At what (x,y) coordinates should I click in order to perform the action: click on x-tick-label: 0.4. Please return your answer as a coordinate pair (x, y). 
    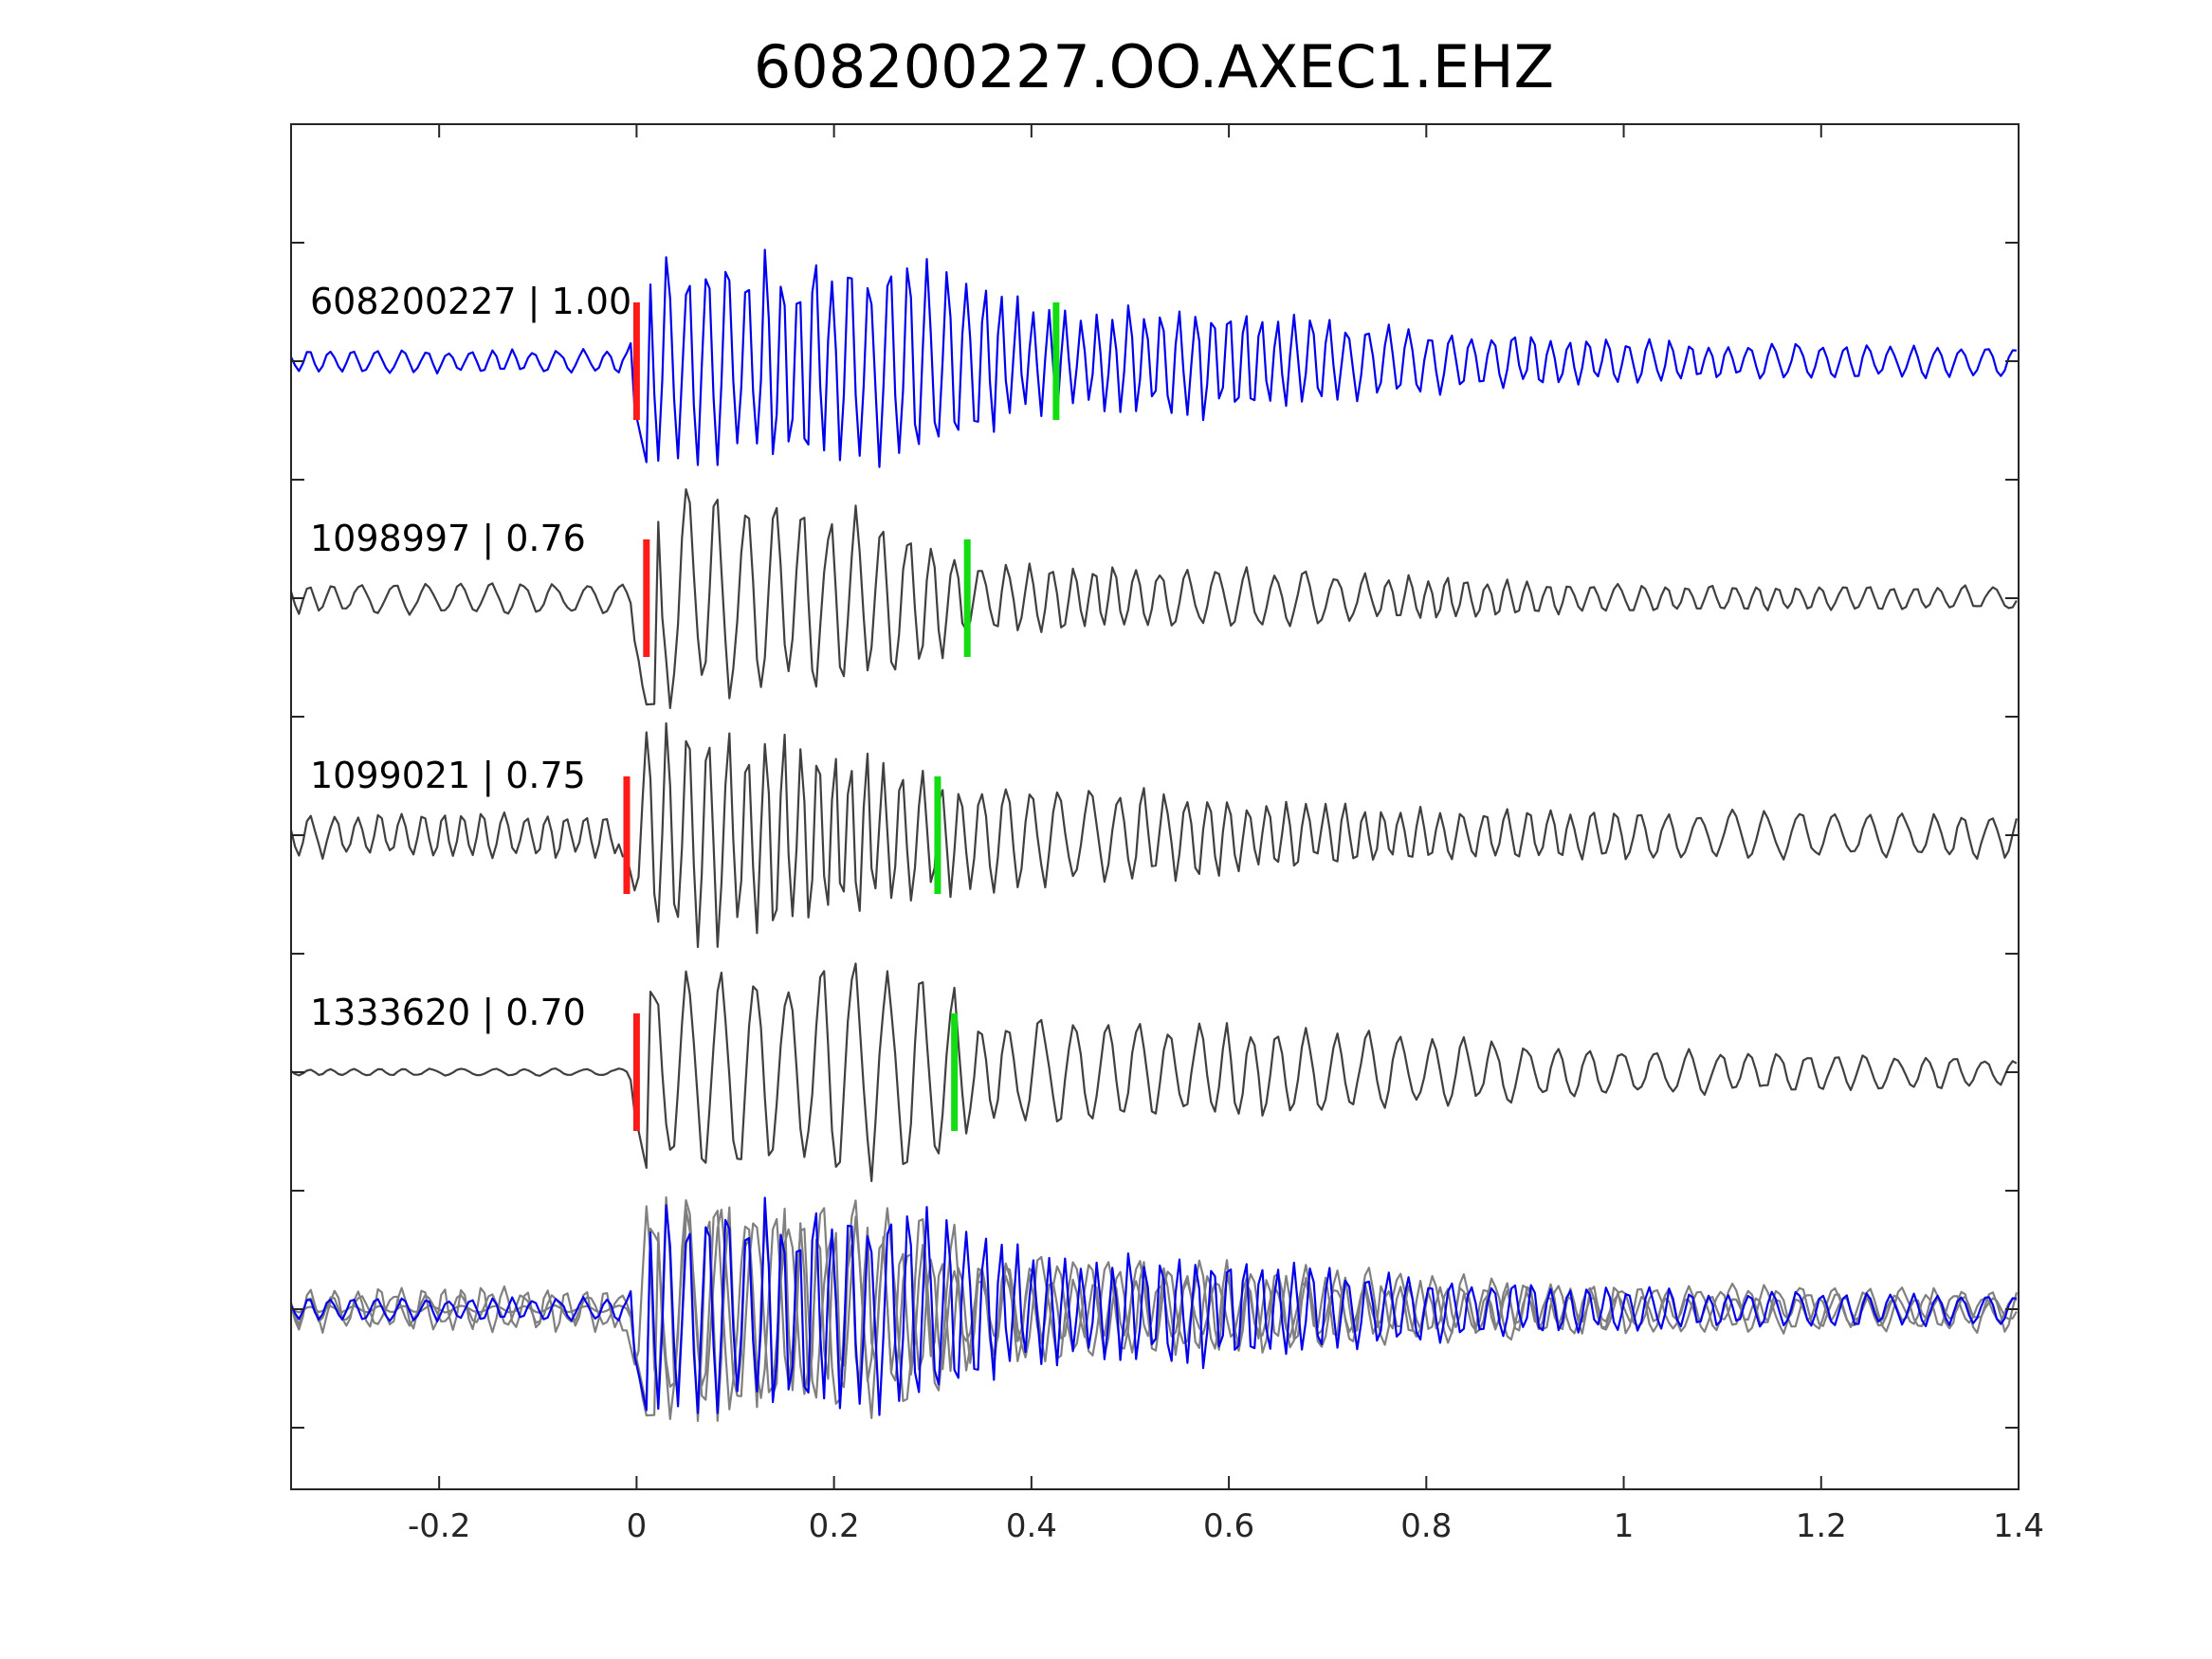
    Looking at the image, I should click on (1031, 1526).